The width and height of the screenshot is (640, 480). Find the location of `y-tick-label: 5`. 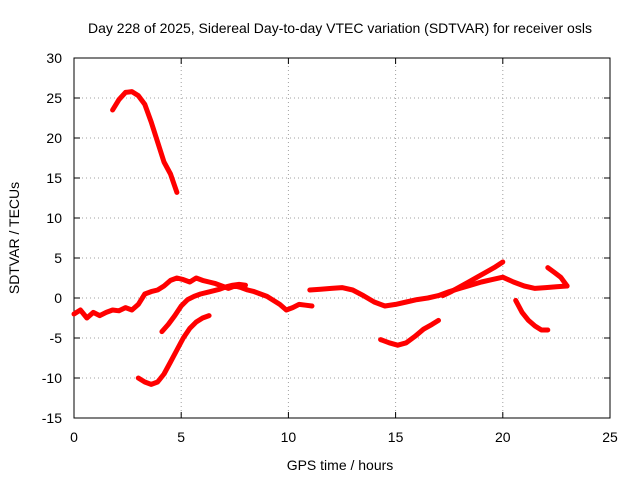

y-tick-label: 5 is located at coordinates (58, 258).